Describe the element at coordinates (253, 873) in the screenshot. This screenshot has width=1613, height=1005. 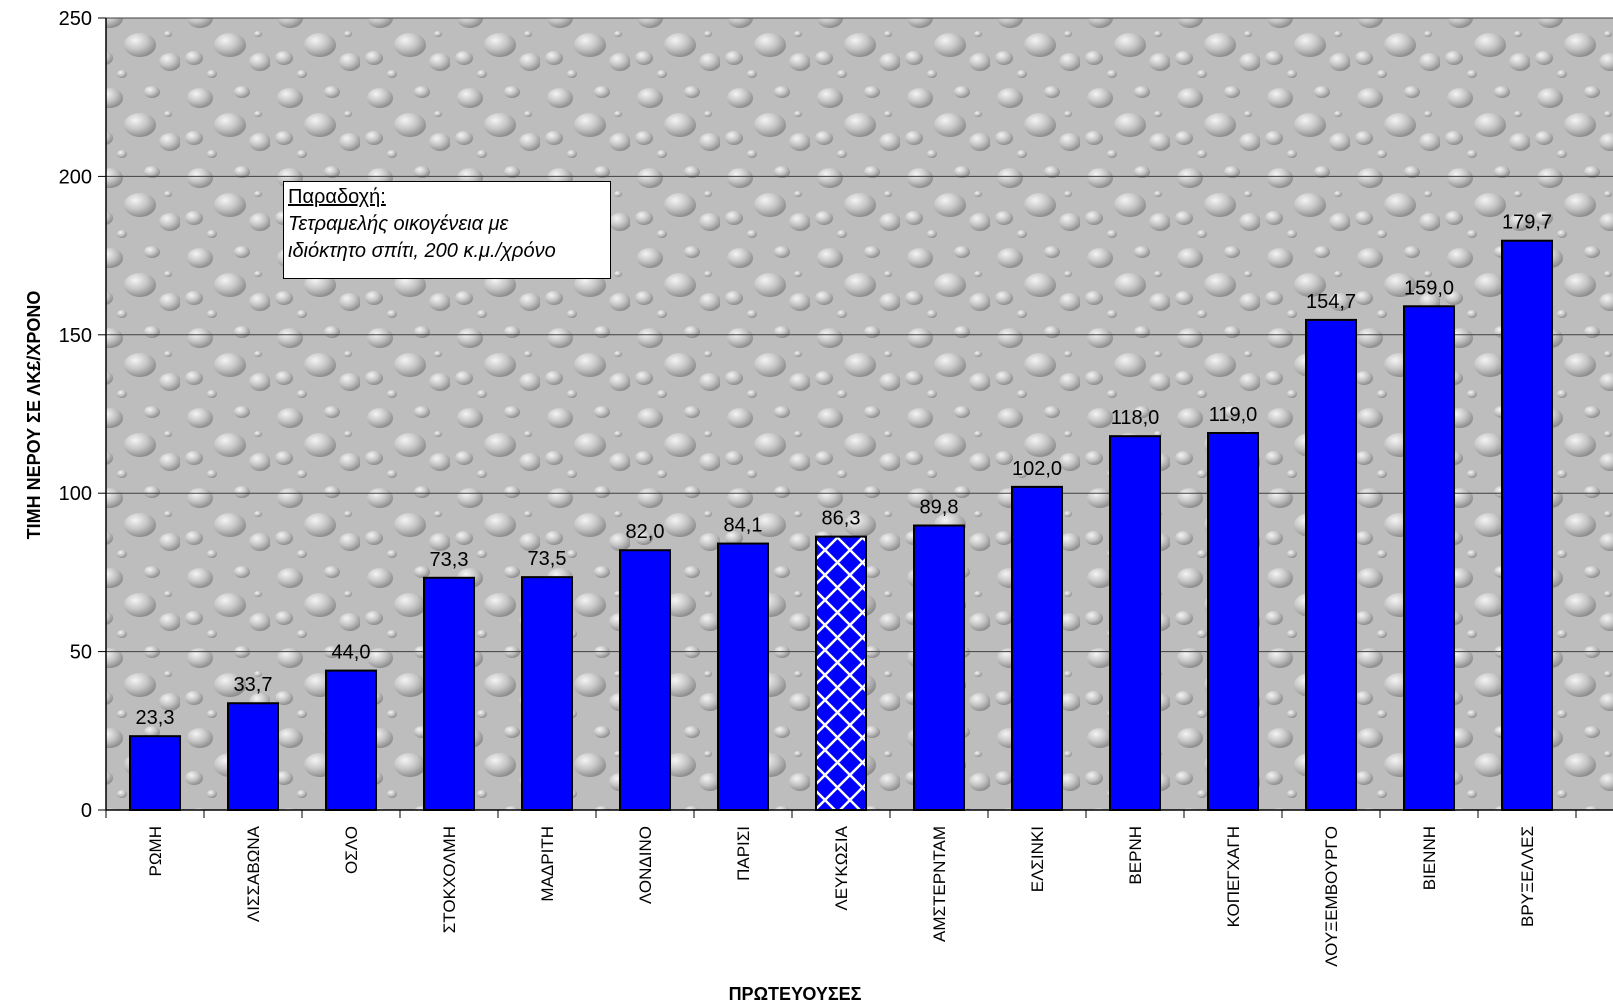
I see `category-label: ΛΙΣΣΑΒΩΝΑ` at that location.